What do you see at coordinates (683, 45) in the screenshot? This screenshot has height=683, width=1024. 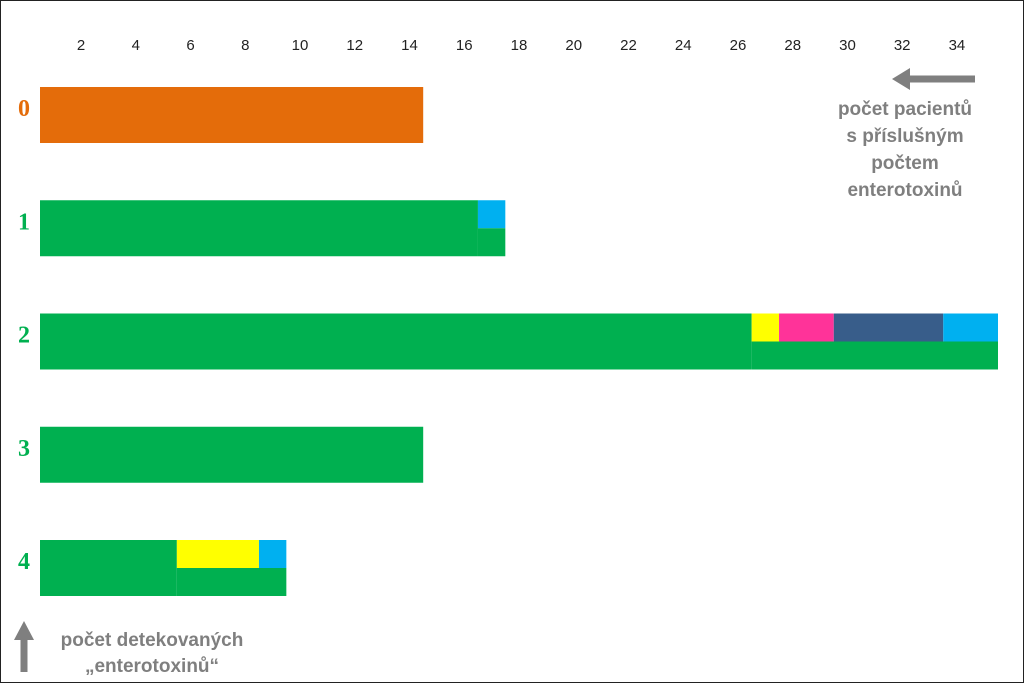 I see `x-tick-label: 24` at bounding box center [683, 45].